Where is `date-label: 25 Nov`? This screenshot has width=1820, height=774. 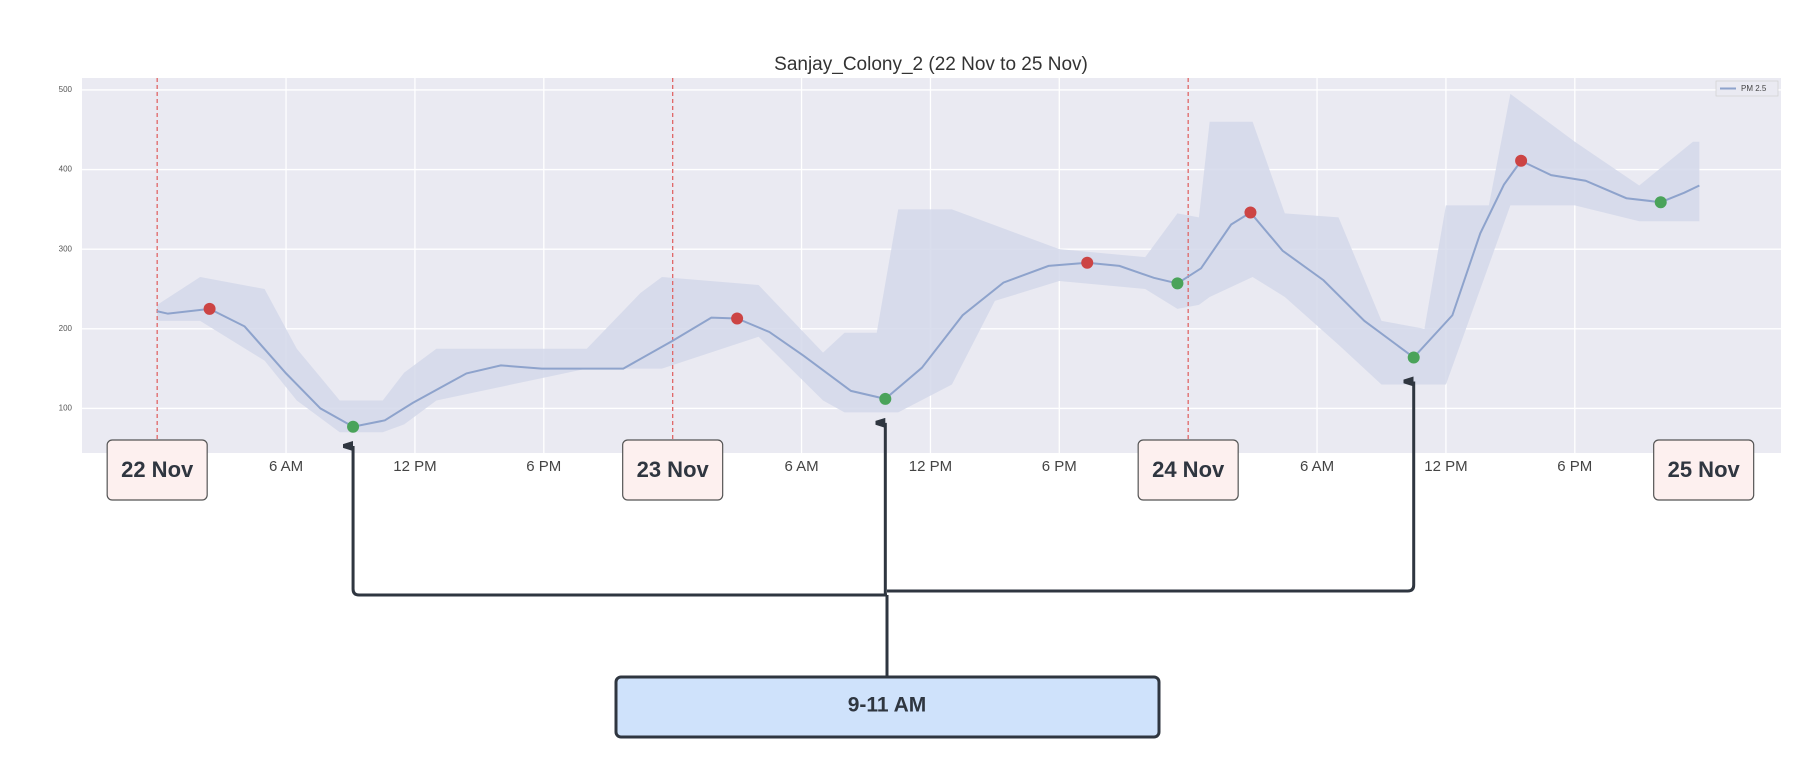 date-label: 25 Nov is located at coordinates (1704, 469).